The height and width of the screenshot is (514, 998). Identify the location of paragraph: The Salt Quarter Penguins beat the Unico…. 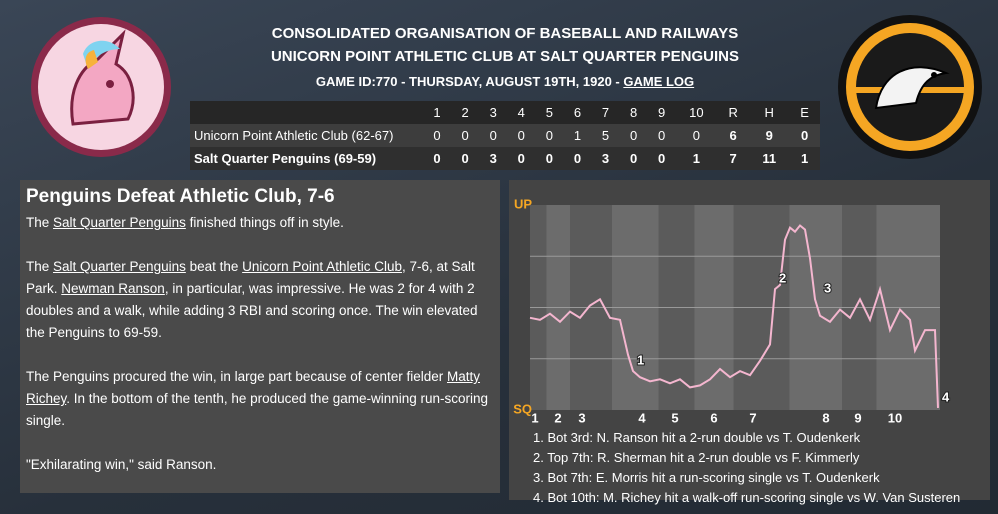
(260, 300).